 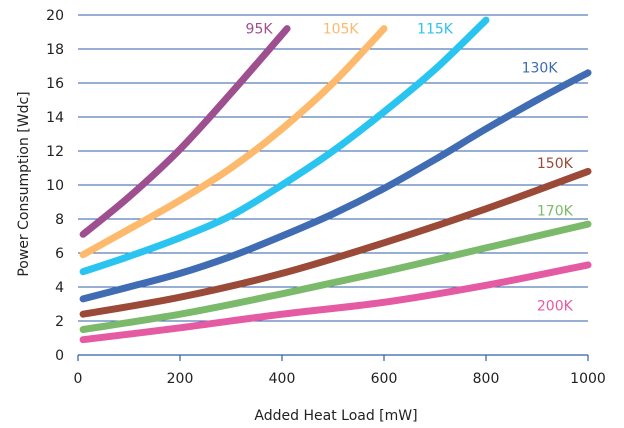 What do you see at coordinates (540, 69) in the screenshot?
I see `series-label-130k: 130K` at bounding box center [540, 69].